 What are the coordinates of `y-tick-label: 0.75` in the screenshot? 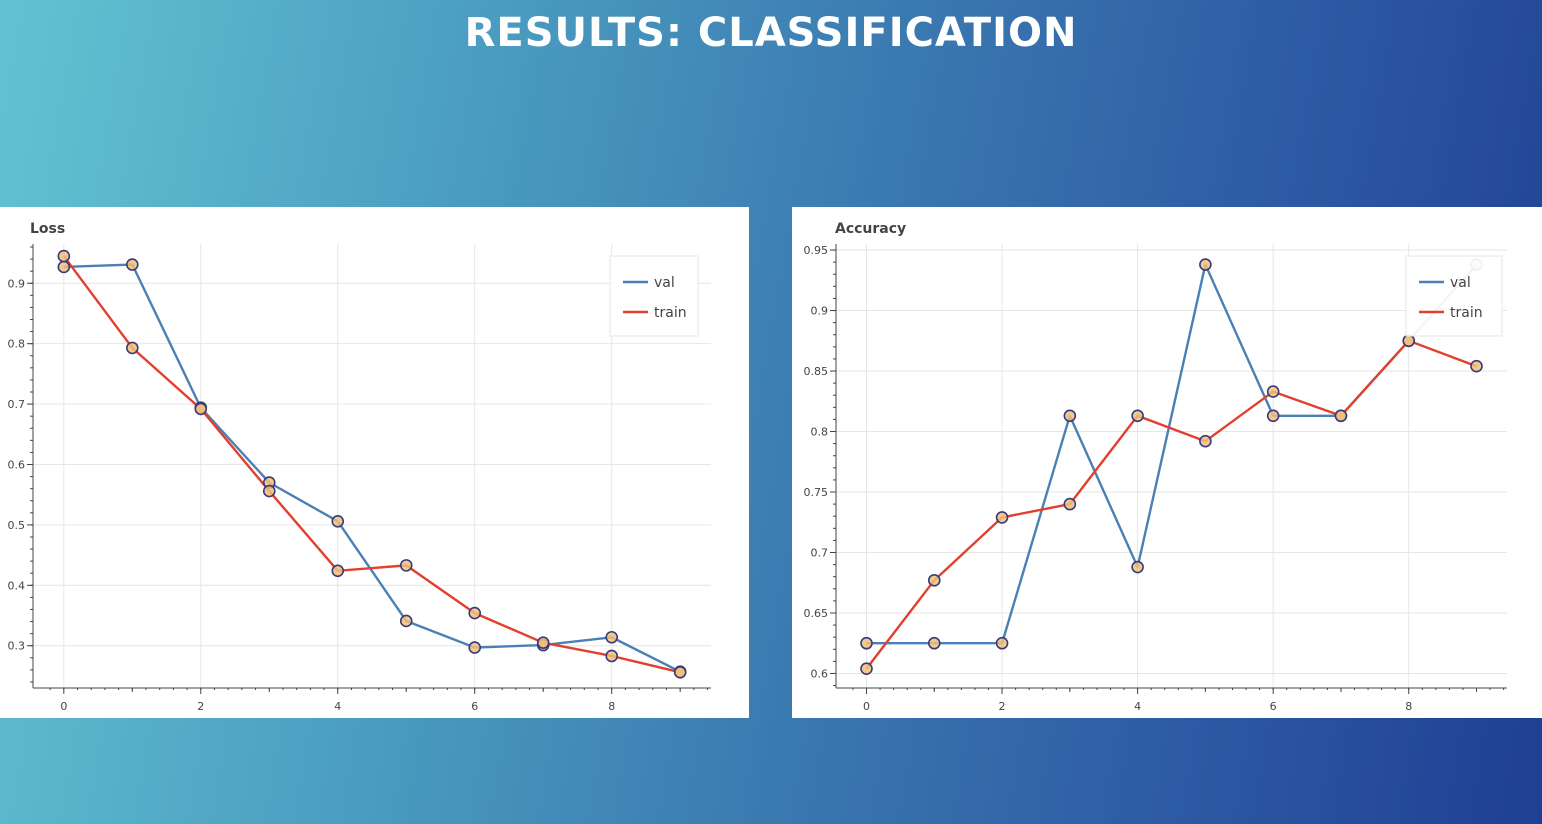 It's located at (816, 492).